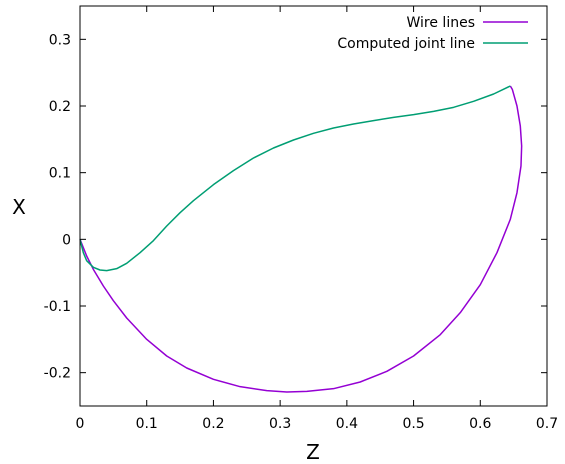 This screenshot has height=464, width=565. What do you see at coordinates (213, 424) in the screenshot?
I see `x-tick-label: 0.2` at bounding box center [213, 424].